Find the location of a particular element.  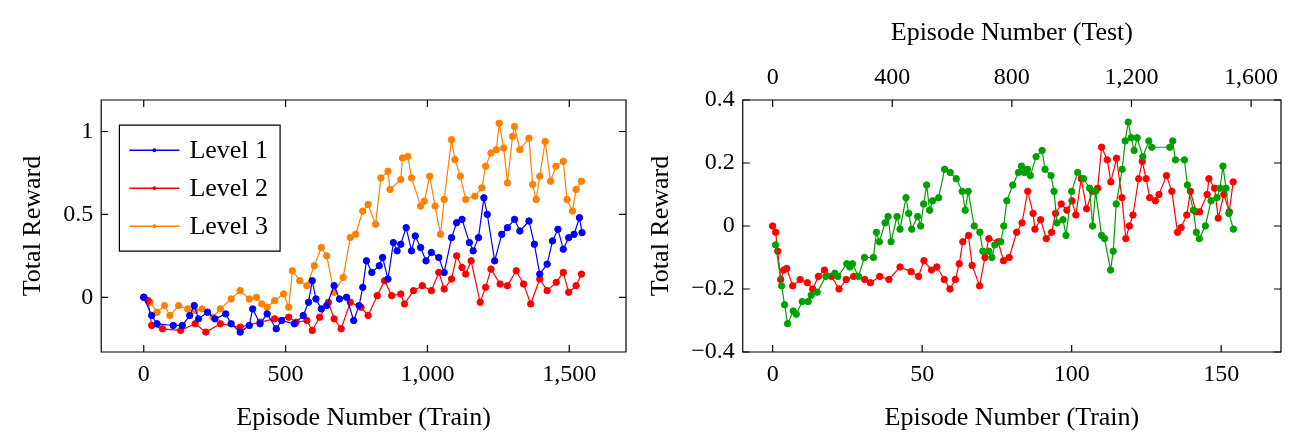

y-tick-label: −0.4 is located at coordinates (713, 350).